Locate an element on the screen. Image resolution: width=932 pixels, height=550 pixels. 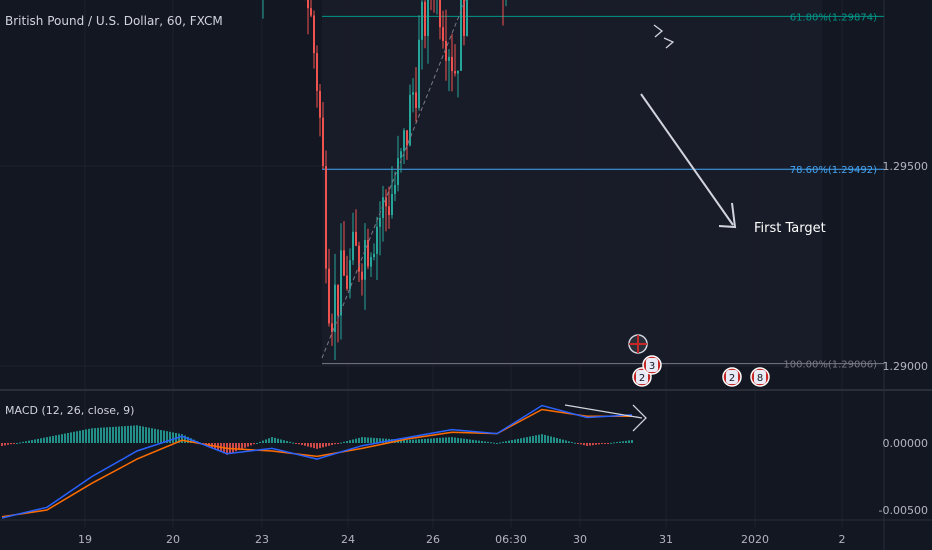
event-badges: 232 8 is located at coordinates (699, 360).